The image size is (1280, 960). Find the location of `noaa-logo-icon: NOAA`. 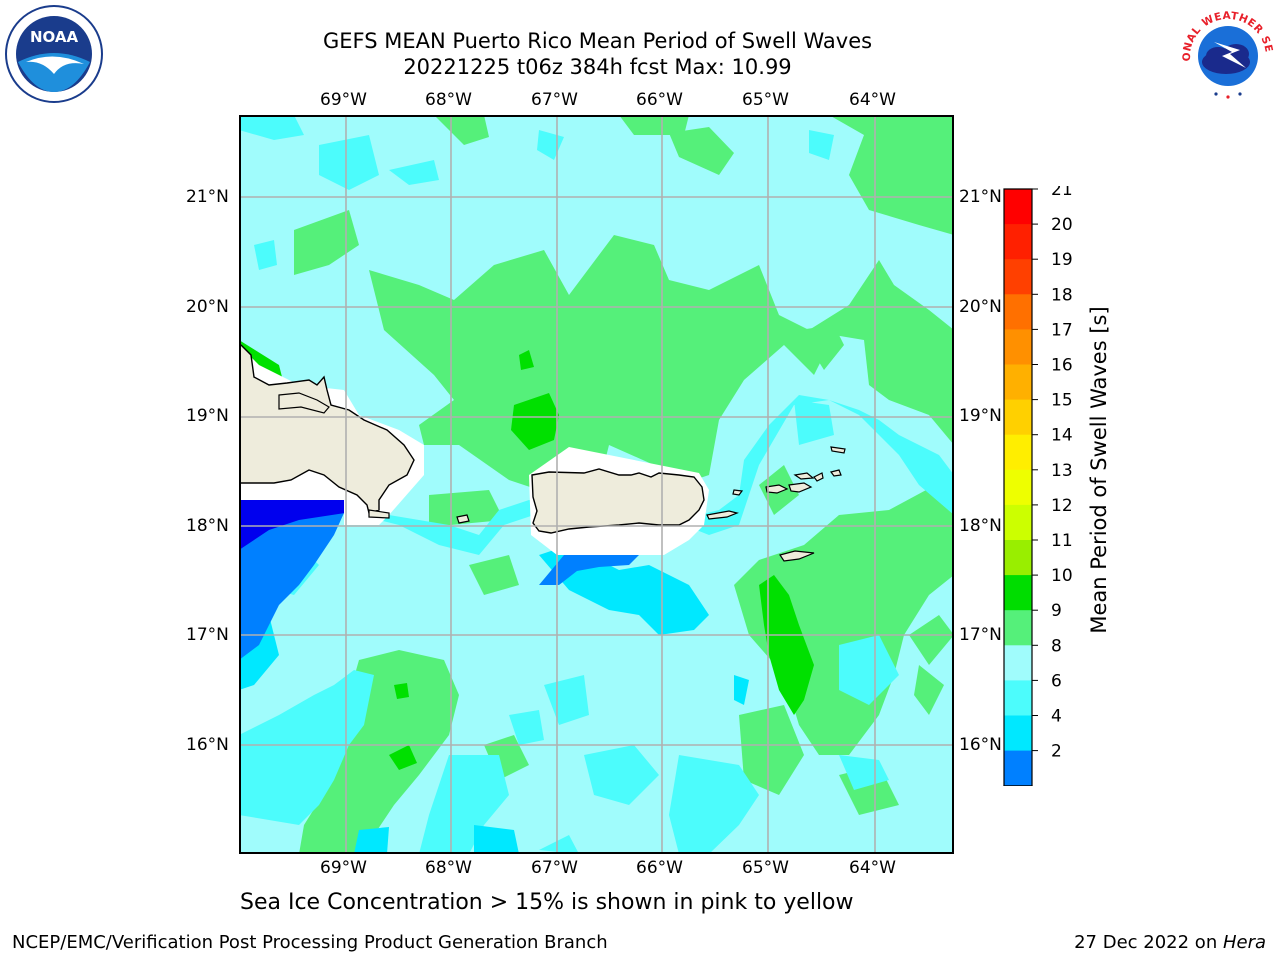

noaa-logo-icon: NOAA is located at coordinates (54, 54).